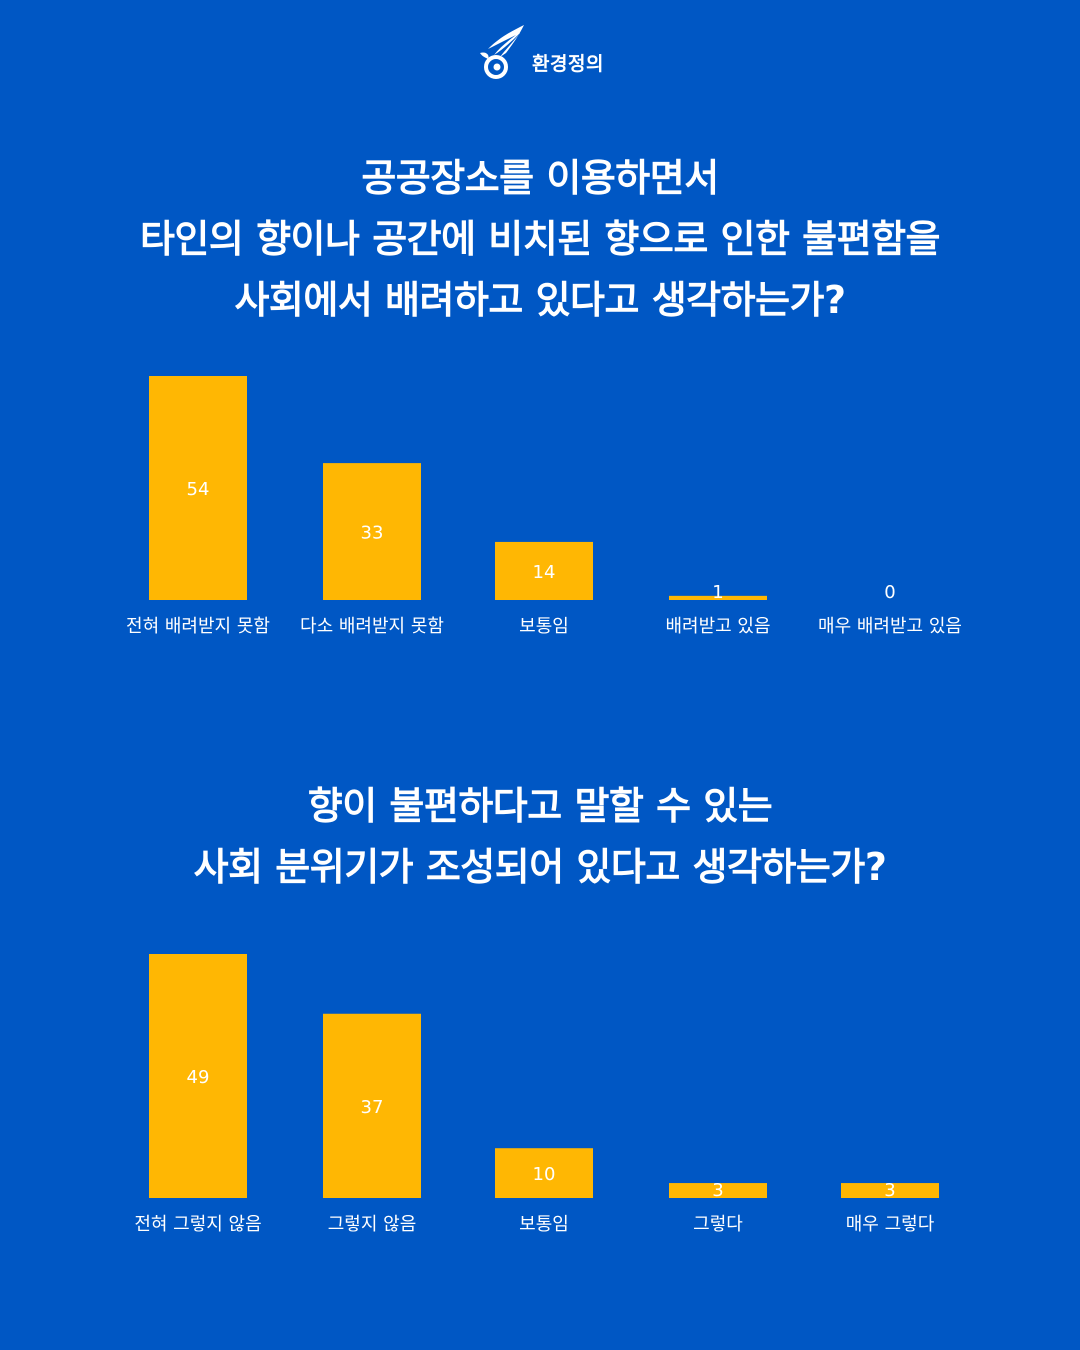  I want to click on bar-value-label: 54, so click(198, 489).